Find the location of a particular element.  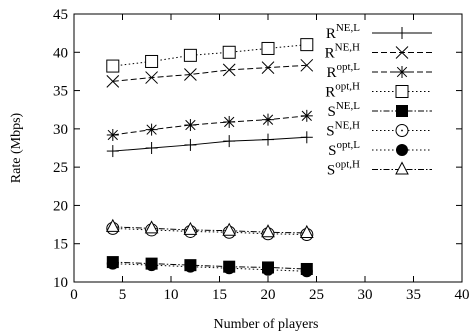

y-tick-label: 45 is located at coordinates (60, 15).